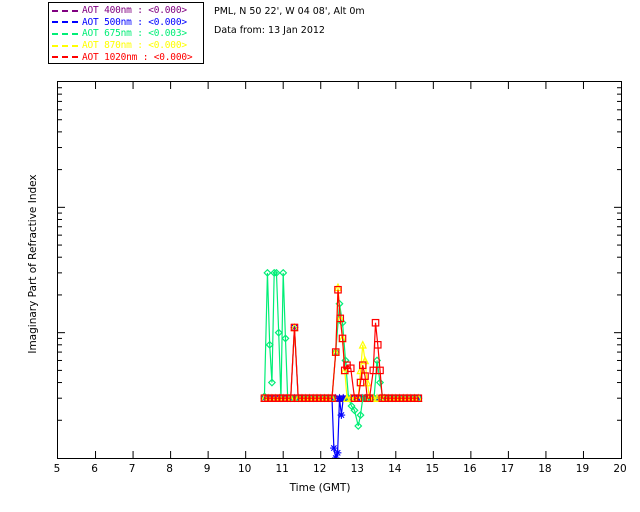  I want to click on x-tick-label: 17, so click(507, 469).